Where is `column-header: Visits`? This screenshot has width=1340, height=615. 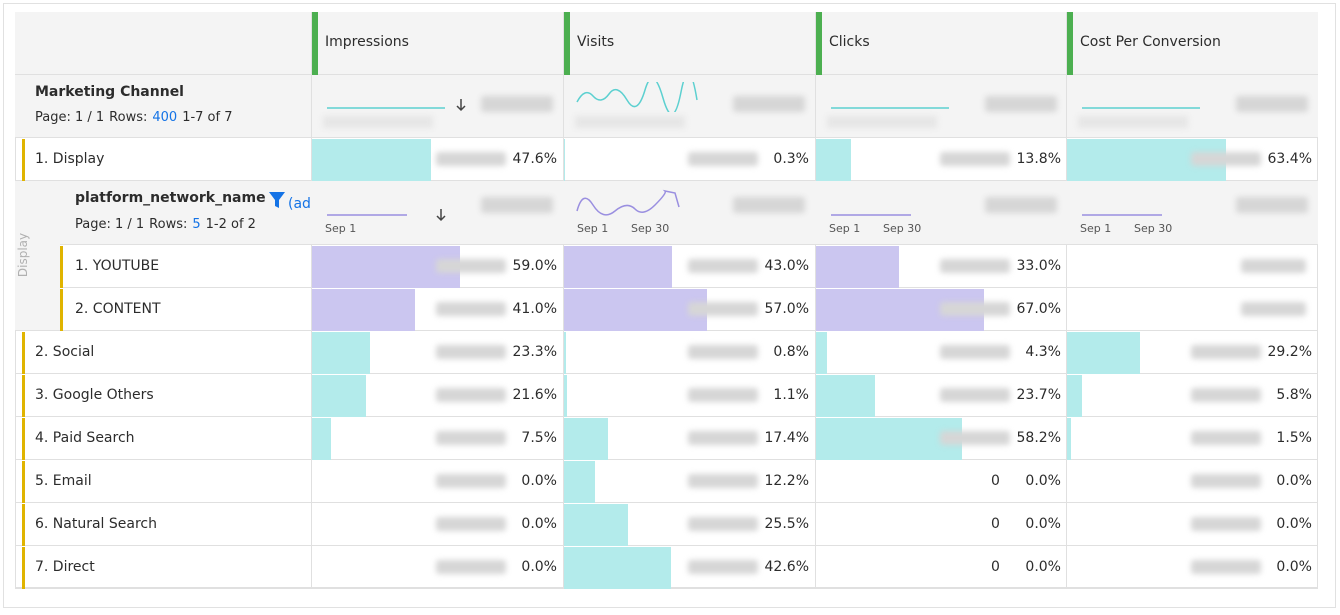
column-header: Visits is located at coordinates (596, 42).